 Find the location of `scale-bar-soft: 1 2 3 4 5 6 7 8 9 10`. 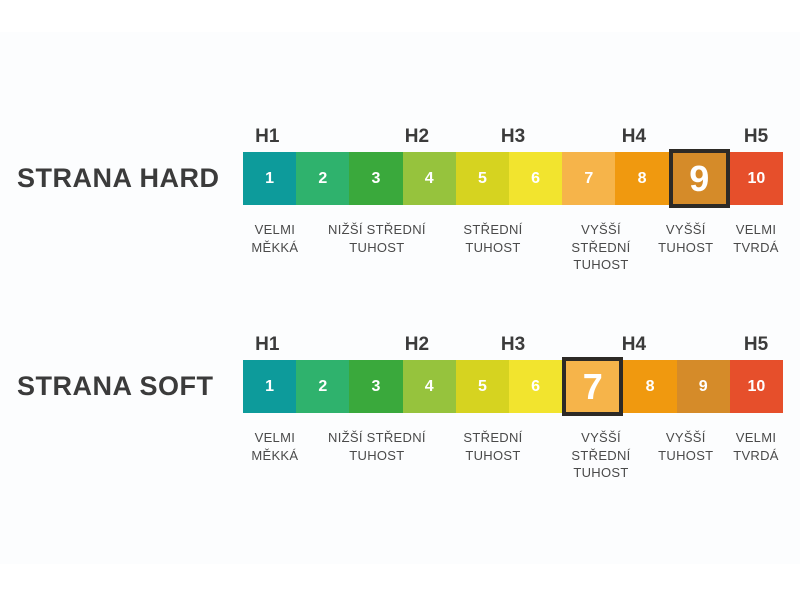

scale-bar-soft: 1 2 3 4 5 6 7 8 9 10 is located at coordinates (513, 386).